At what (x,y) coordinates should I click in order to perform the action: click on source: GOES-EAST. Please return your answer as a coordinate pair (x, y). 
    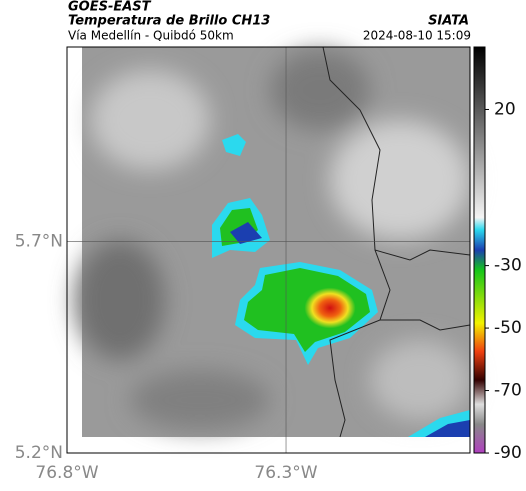
    Looking at the image, I should click on (110, 7).